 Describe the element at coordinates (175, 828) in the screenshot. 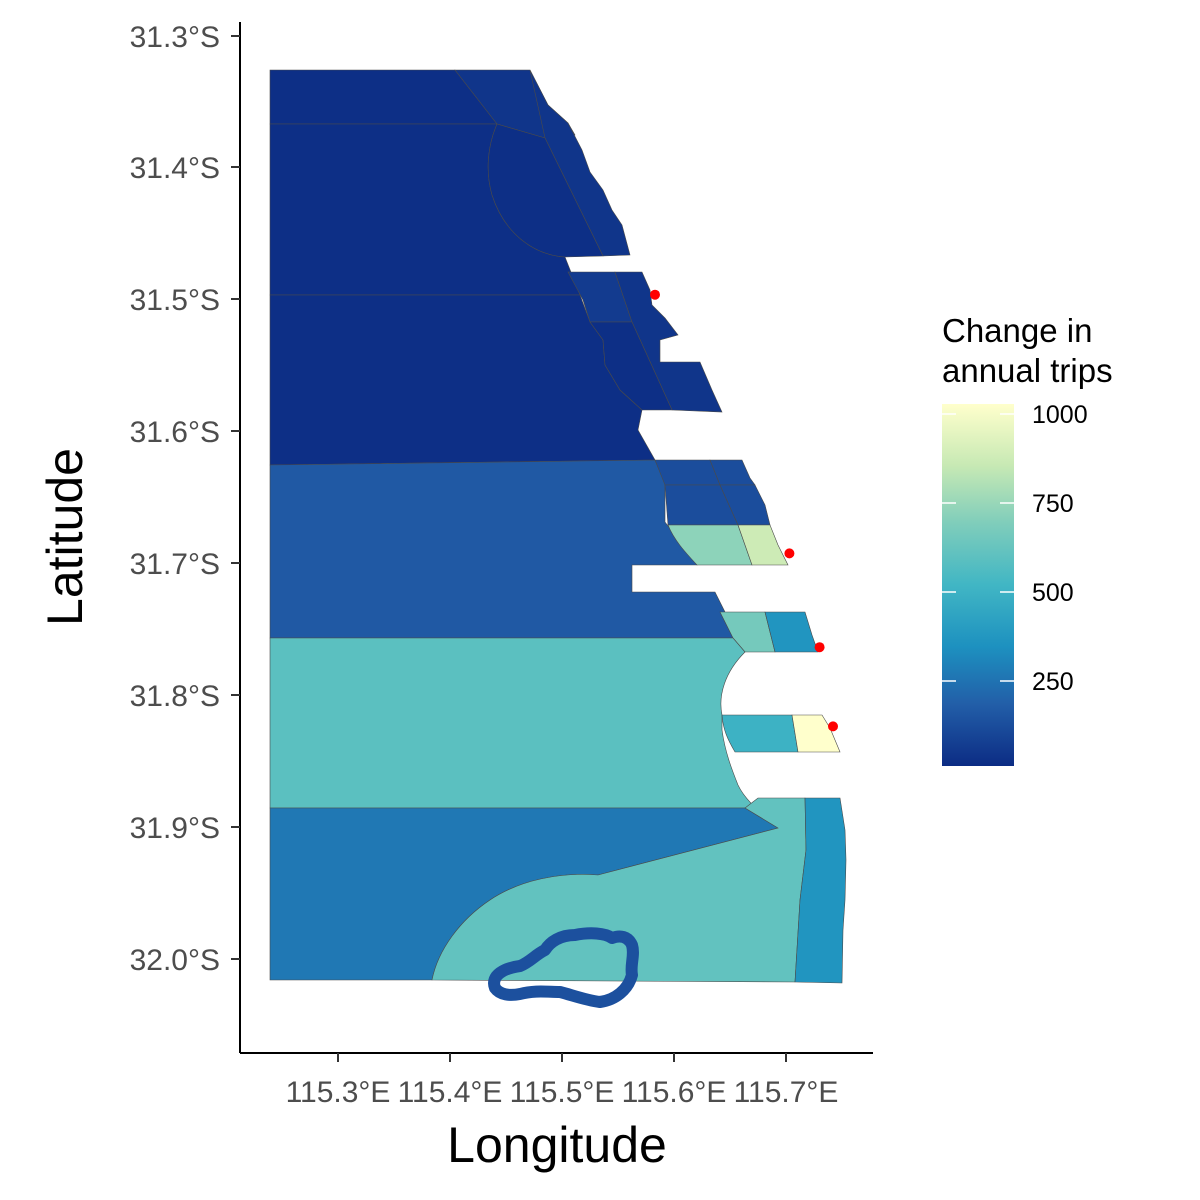

I see `y-tick-label: 31.9°S` at that location.